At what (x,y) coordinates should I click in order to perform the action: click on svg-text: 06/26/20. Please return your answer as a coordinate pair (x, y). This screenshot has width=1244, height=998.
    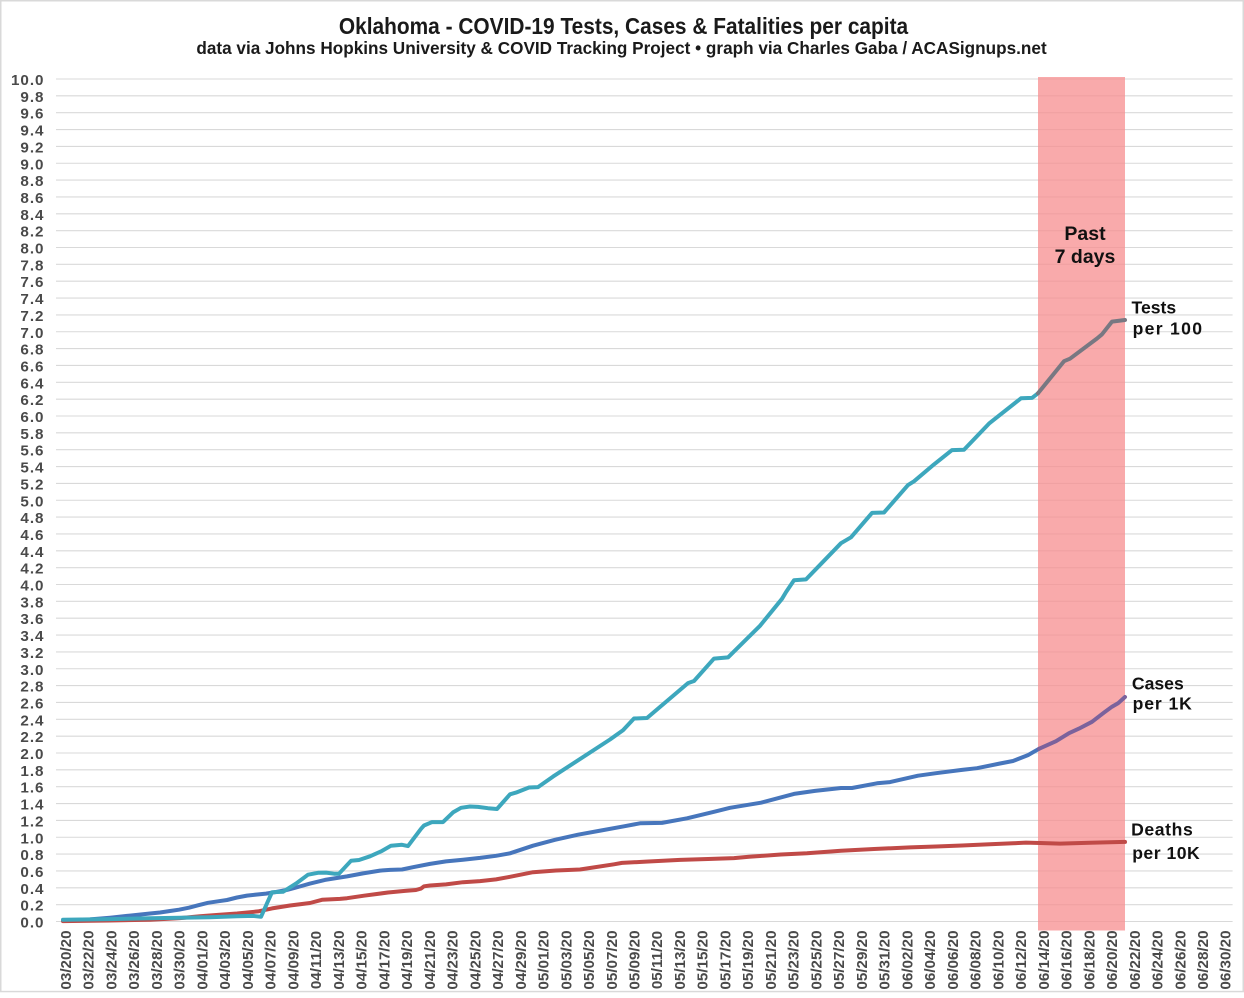
    Looking at the image, I should click on (1180, 959).